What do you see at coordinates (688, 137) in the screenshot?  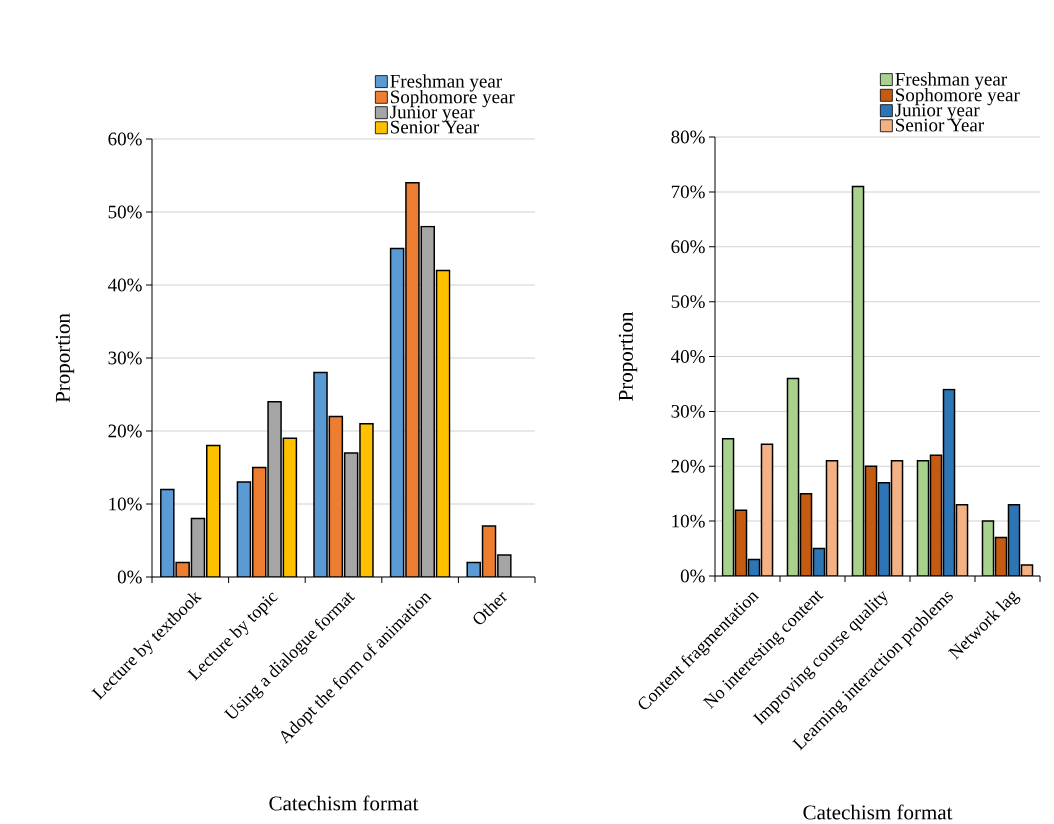 I see `y-tick-label: 80%` at bounding box center [688, 137].